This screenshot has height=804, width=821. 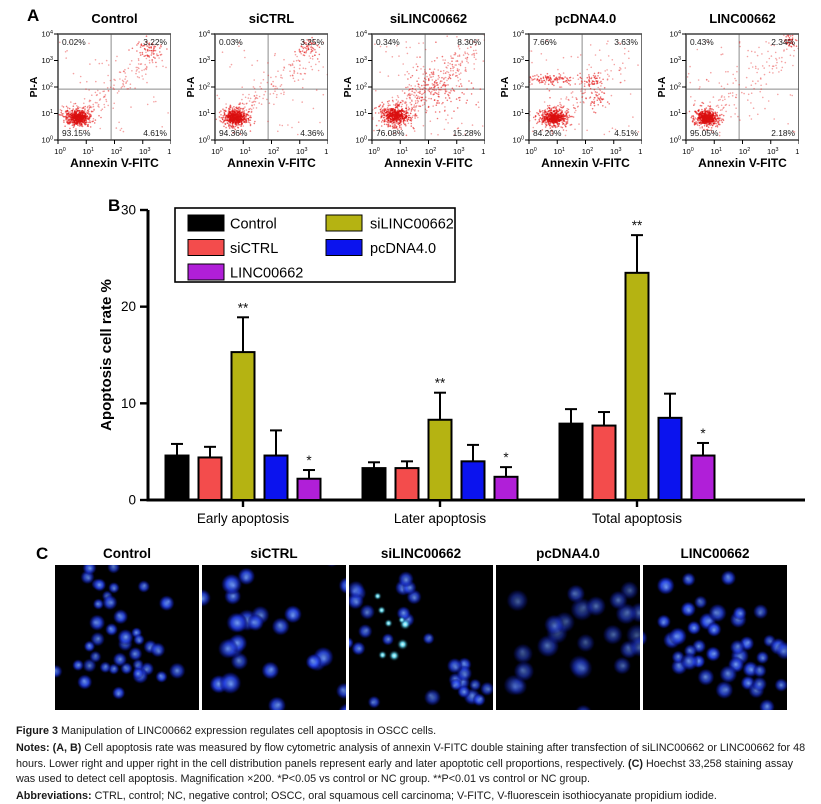 What do you see at coordinates (132, 500) in the screenshot?
I see `y-axis-tick-label: 0` at bounding box center [132, 500].